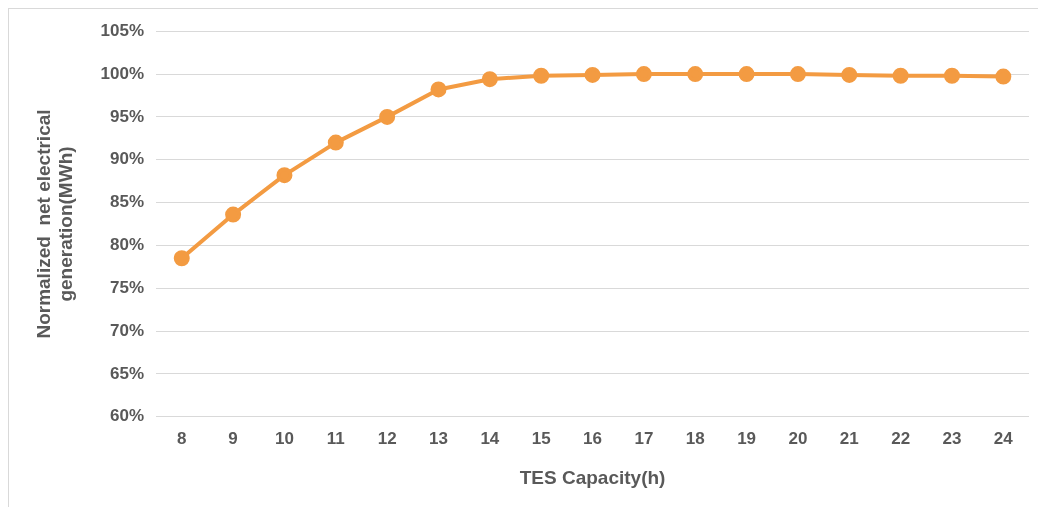 The image size is (1038, 507). Describe the element at coordinates (127, 330) in the screenshot. I see `y-tick-label: 70%` at that location.